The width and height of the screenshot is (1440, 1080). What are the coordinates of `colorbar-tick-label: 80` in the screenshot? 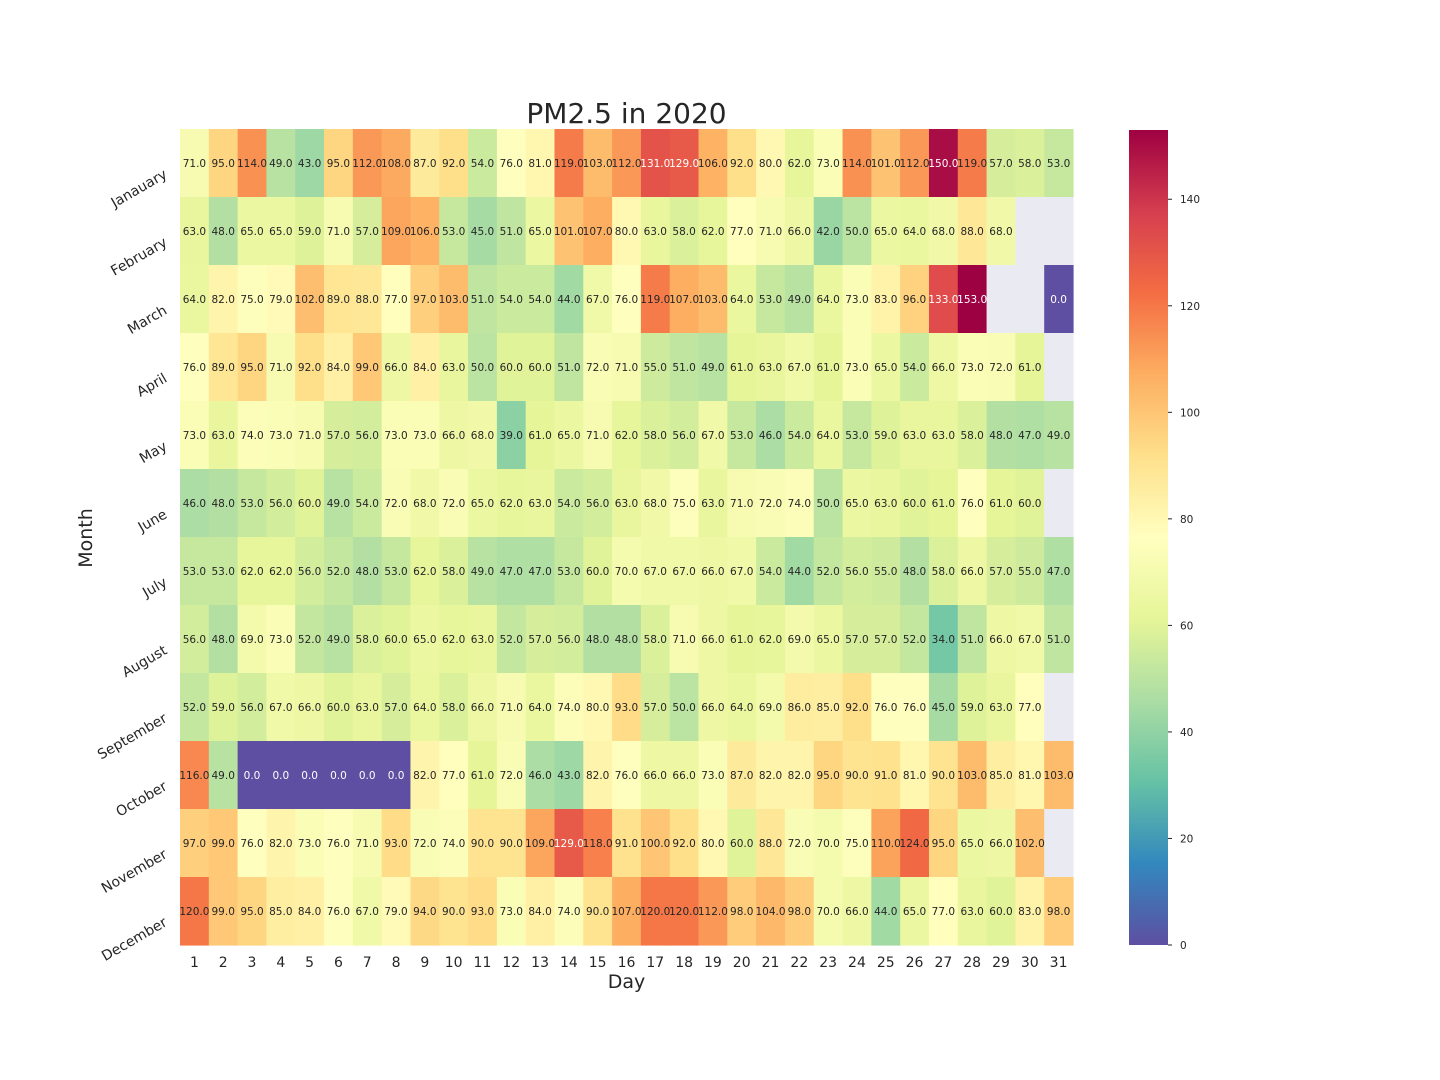 It's located at (1186, 520).